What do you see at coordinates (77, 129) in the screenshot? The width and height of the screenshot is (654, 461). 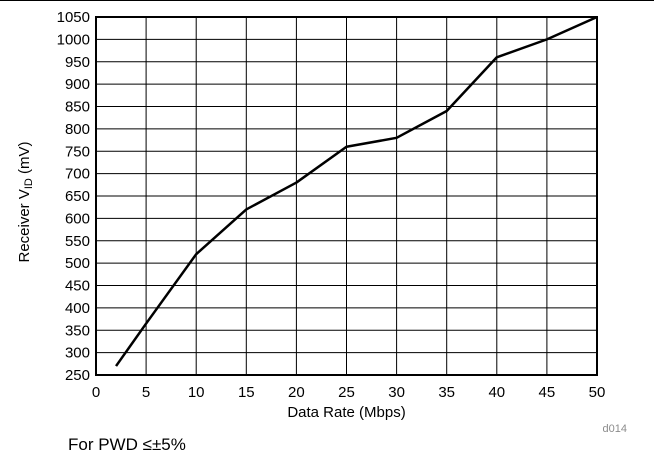 I see `y-tick-label: 800` at bounding box center [77, 129].